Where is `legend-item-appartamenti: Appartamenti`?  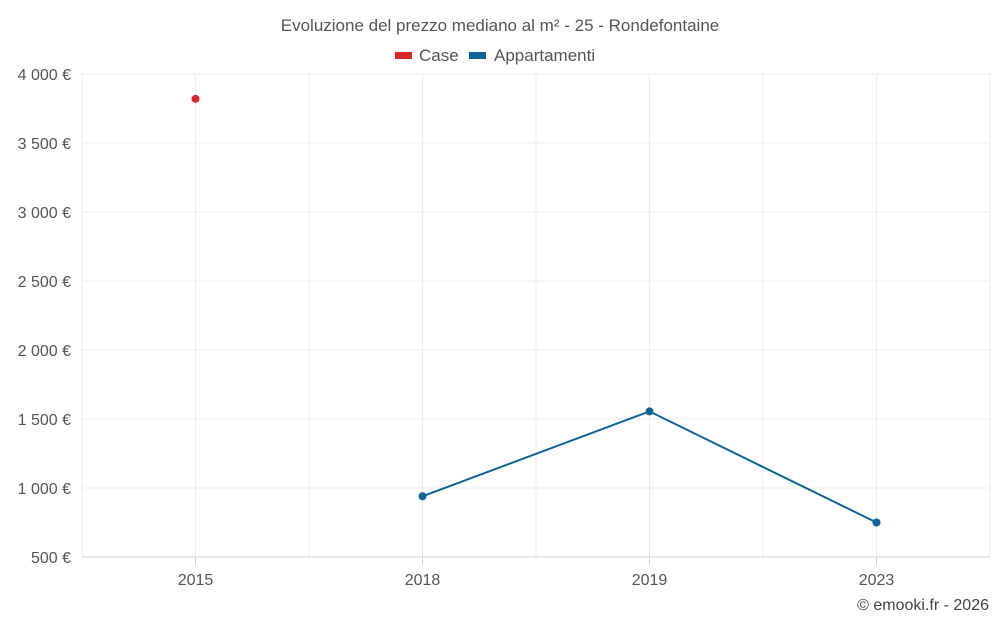
legend-item-appartamenti: Appartamenti is located at coordinates (532, 55).